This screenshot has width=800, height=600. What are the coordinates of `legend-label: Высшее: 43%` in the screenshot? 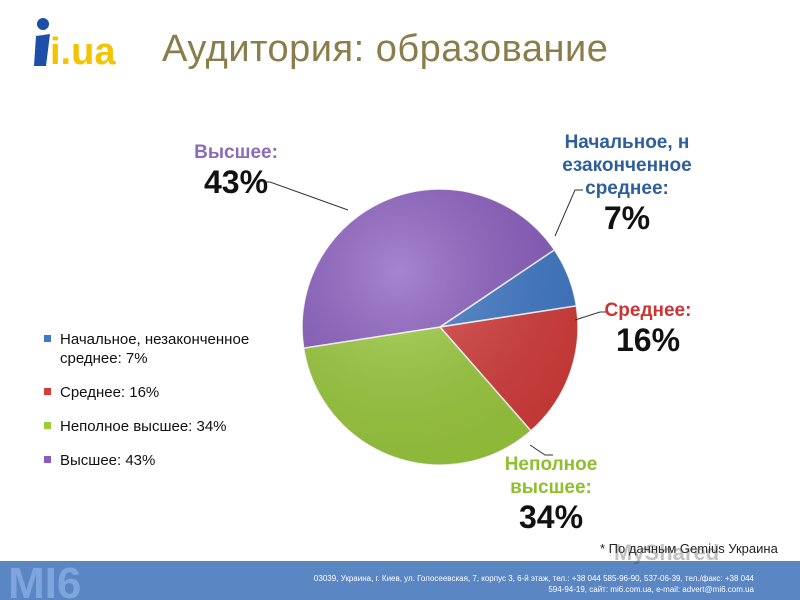 It's located at (108, 460).